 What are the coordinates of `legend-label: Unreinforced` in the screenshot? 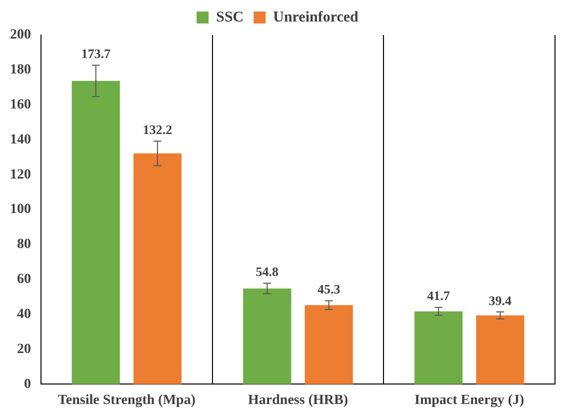 It's located at (316, 17).